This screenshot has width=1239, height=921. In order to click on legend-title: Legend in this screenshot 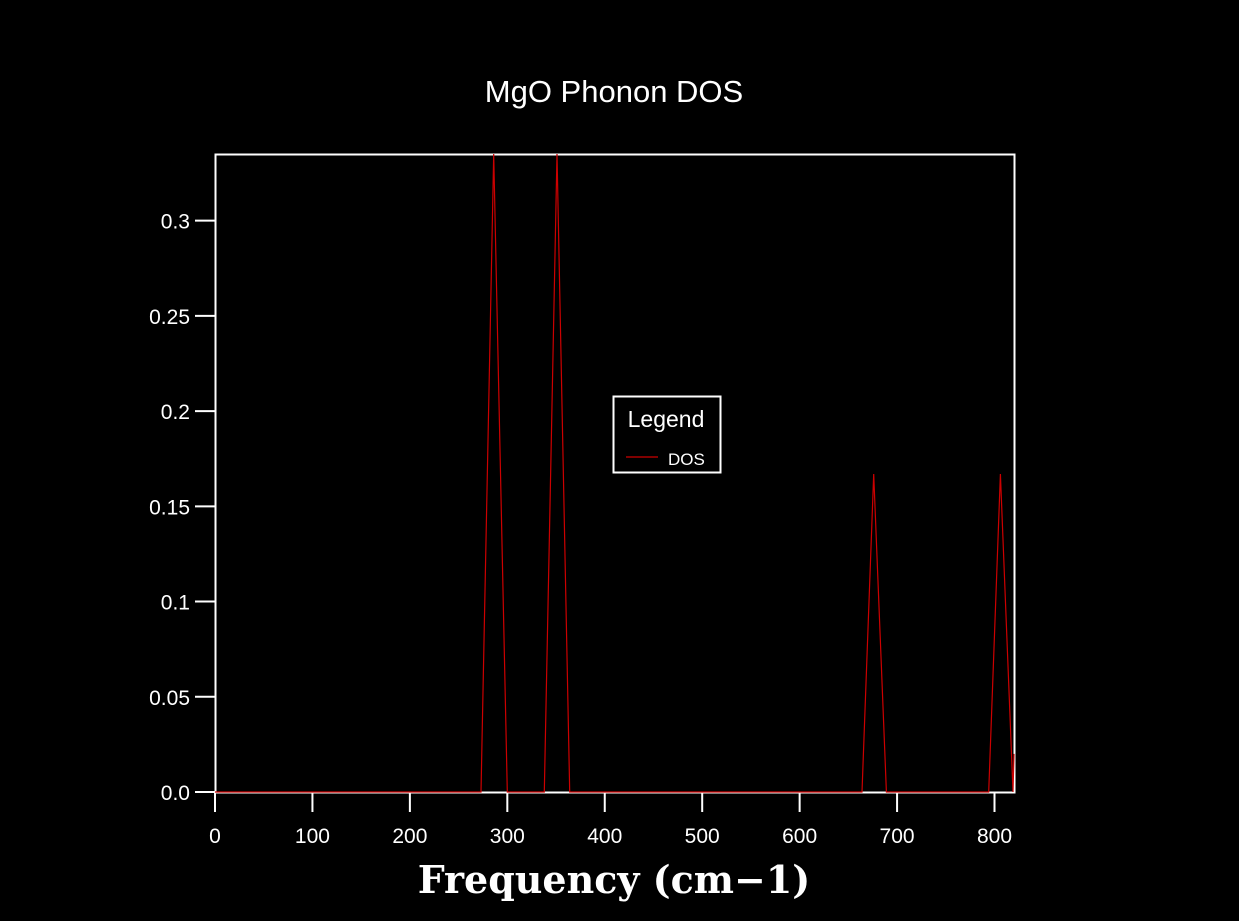, I will do `click(666, 419)`.